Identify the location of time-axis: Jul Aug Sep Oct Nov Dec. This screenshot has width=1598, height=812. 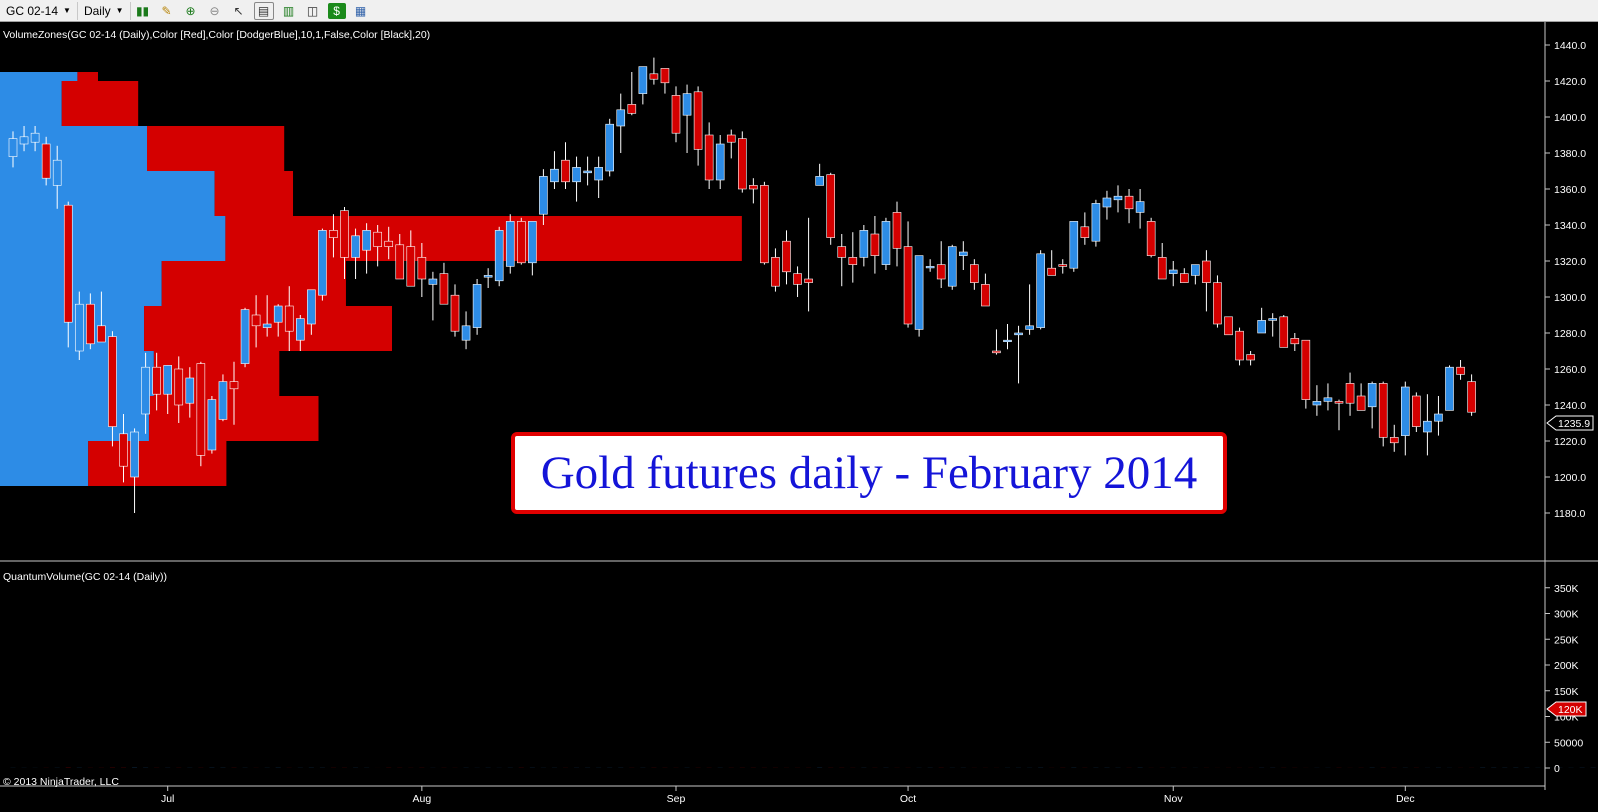
(788, 795).